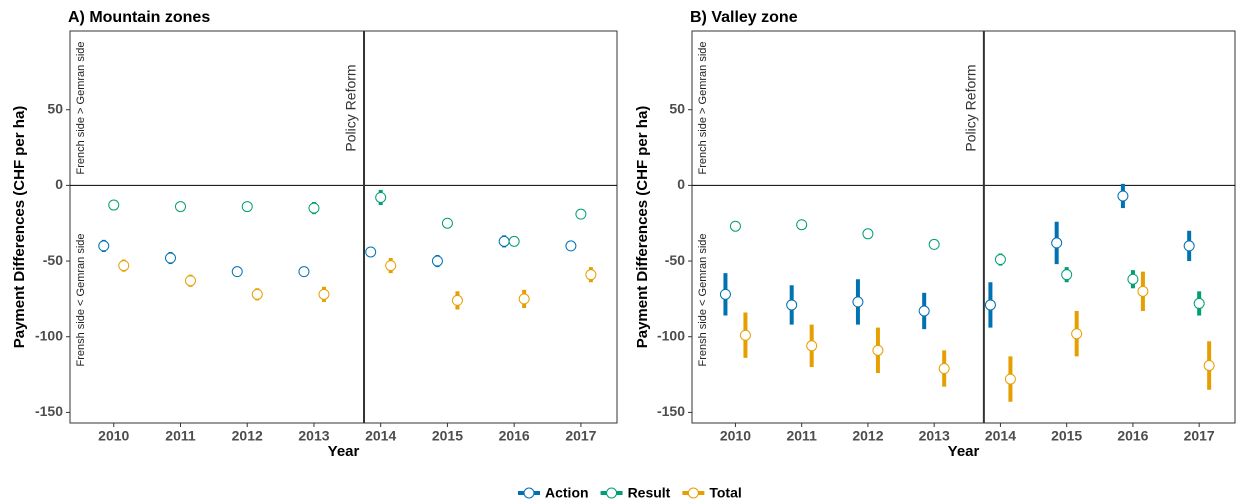  Describe the element at coordinates (139, 17) in the screenshot. I see `panel-title: A) Mountain zones` at that location.